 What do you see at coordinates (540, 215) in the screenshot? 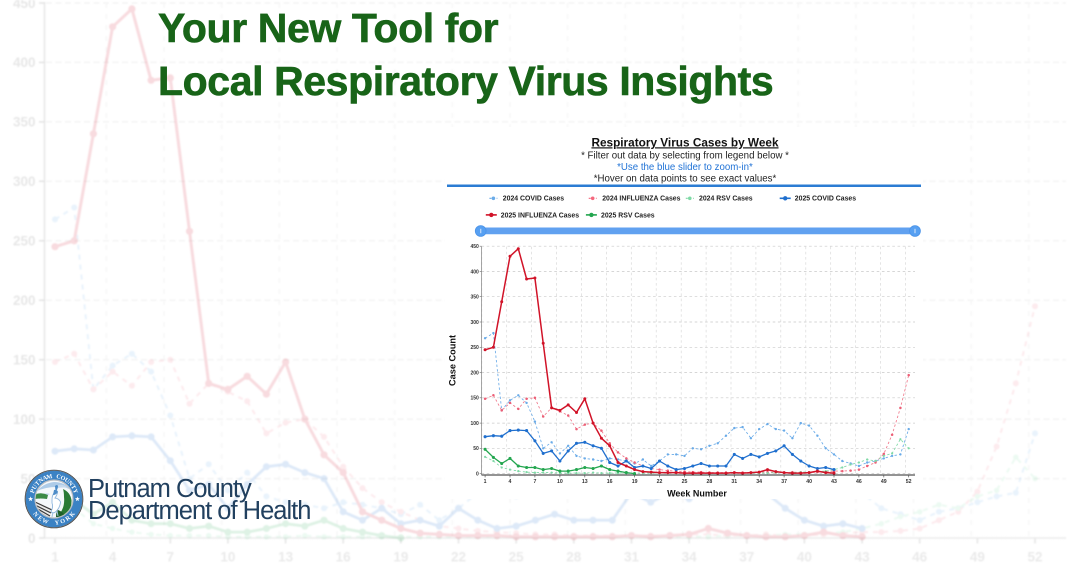
I see `svg-text: 2025 INFLUENZA Cases` at bounding box center [540, 215].